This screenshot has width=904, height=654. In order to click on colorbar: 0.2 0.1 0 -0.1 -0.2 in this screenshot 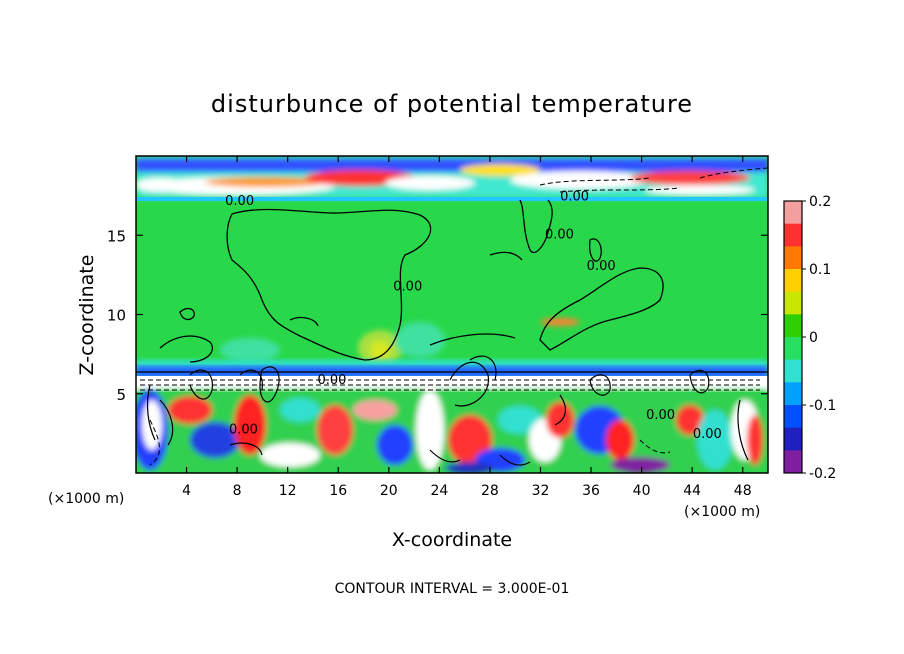, I will do `click(809, 338)`.